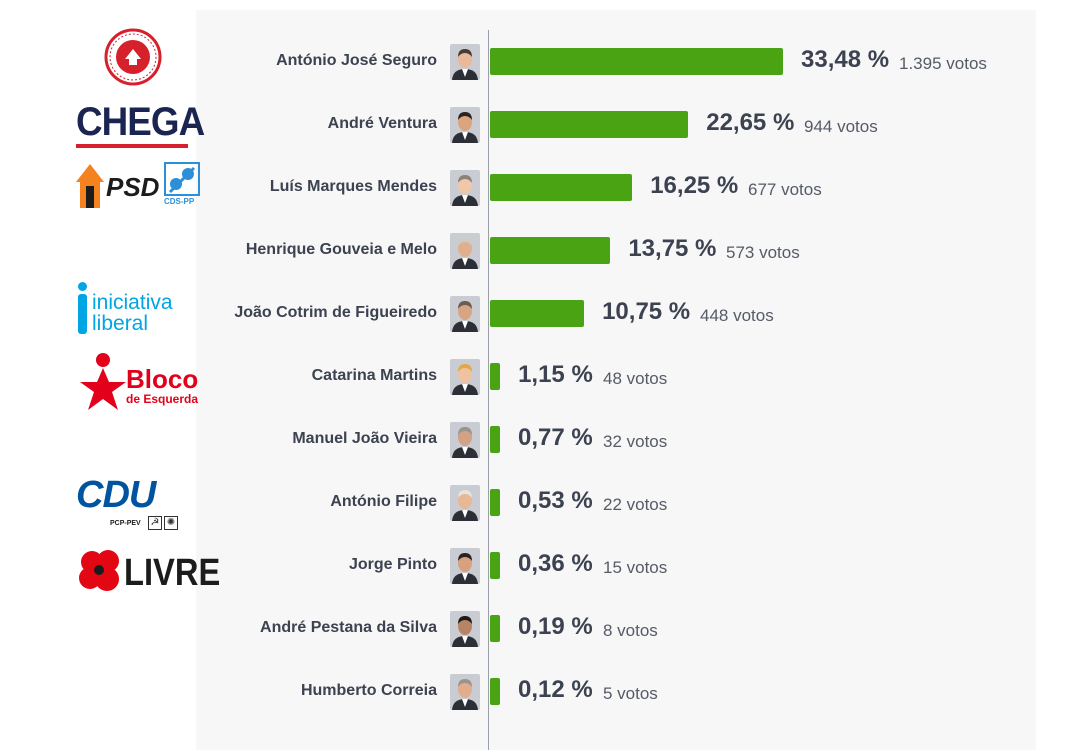  I want to click on votes-label: 573 votos, so click(763, 252).